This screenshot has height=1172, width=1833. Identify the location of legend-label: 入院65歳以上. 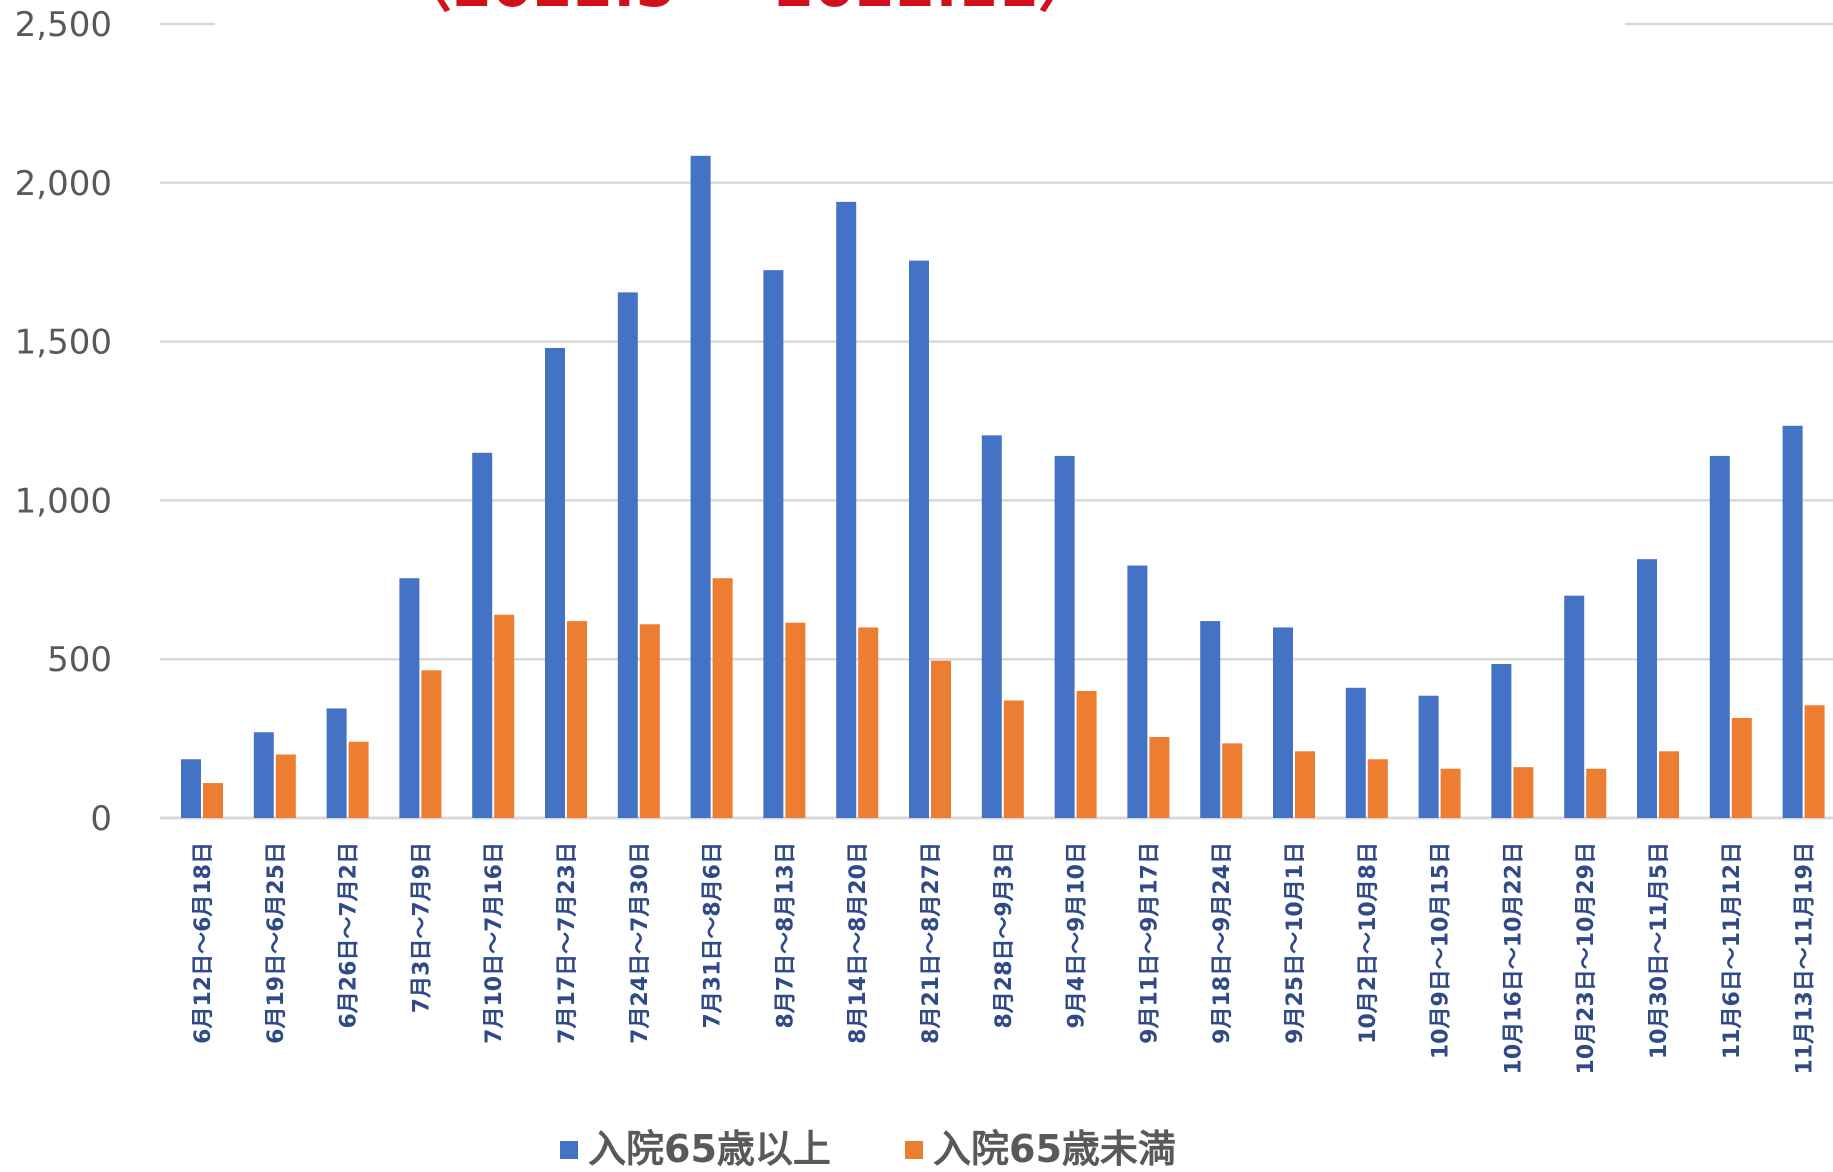
(709, 1149).